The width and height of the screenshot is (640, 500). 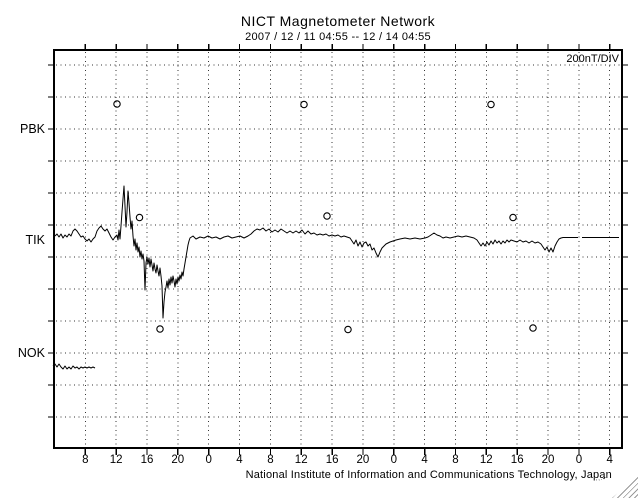 What do you see at coordinates (592, 59) in the screenshot?
I see `scale-label: 200nT/DIV` at bounding box center [592, 59].